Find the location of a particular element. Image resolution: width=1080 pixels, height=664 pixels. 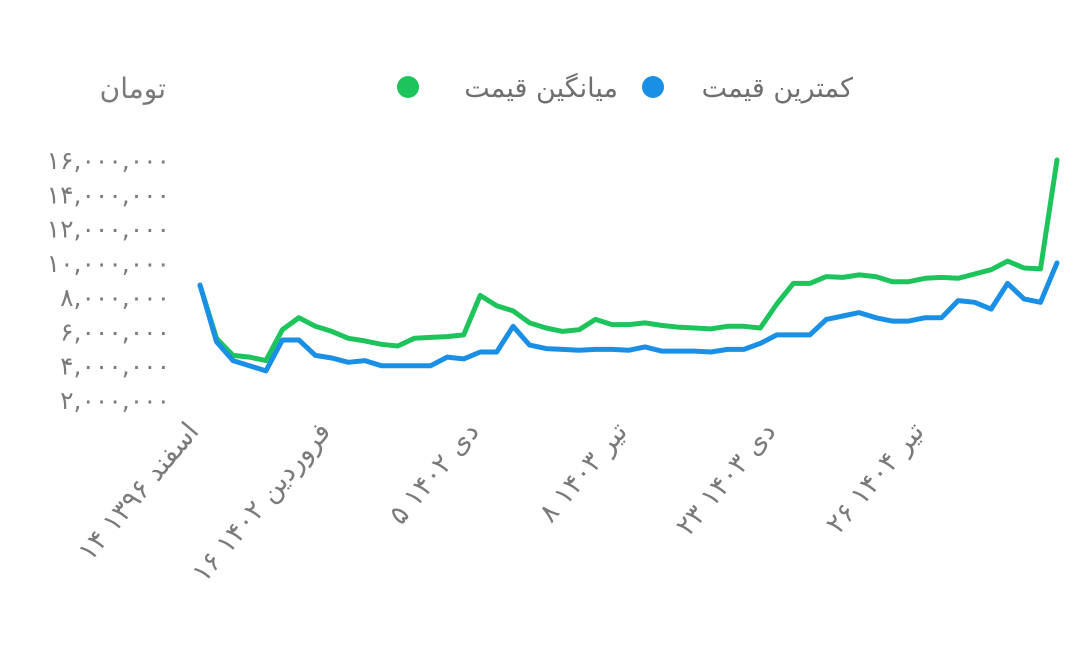

x-tick-label: ۱۴ اسفند ۱۳۹۶ is located at coordinates (138, 492).